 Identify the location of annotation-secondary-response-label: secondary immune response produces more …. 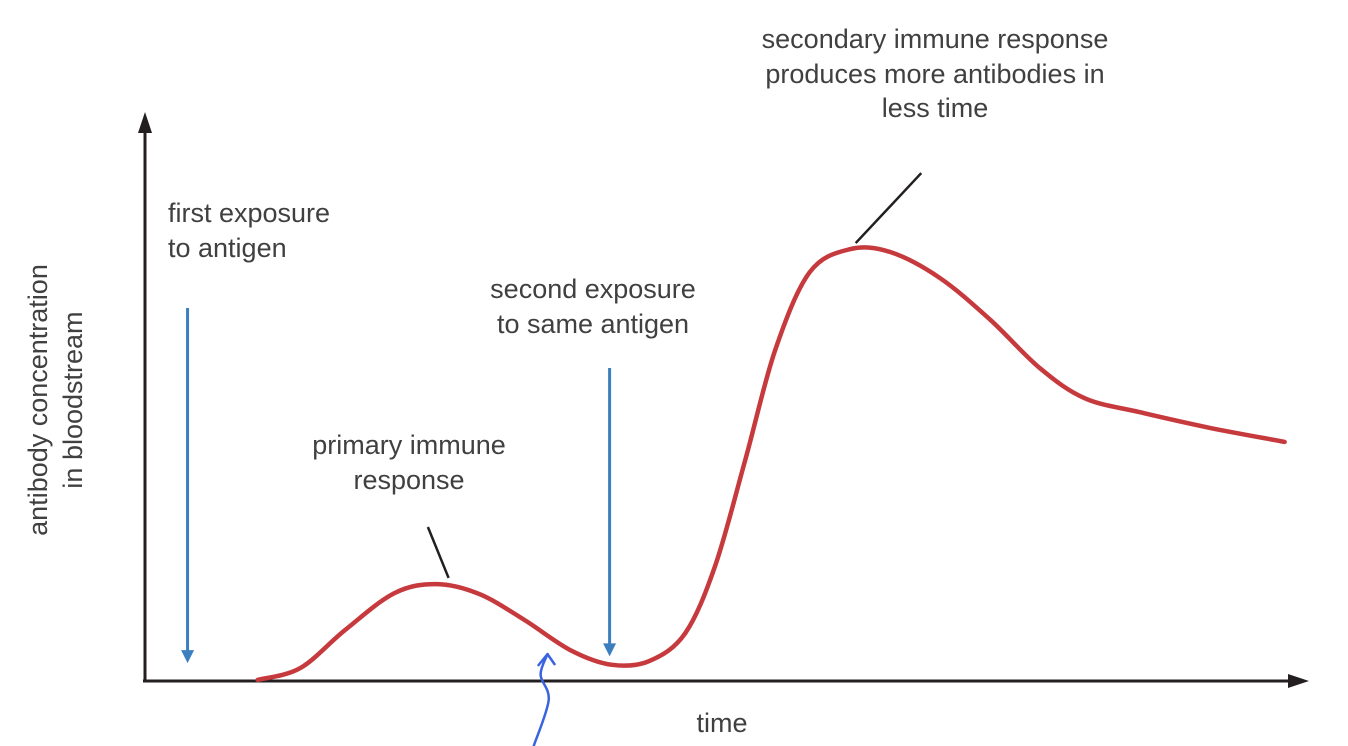
(935, 74).